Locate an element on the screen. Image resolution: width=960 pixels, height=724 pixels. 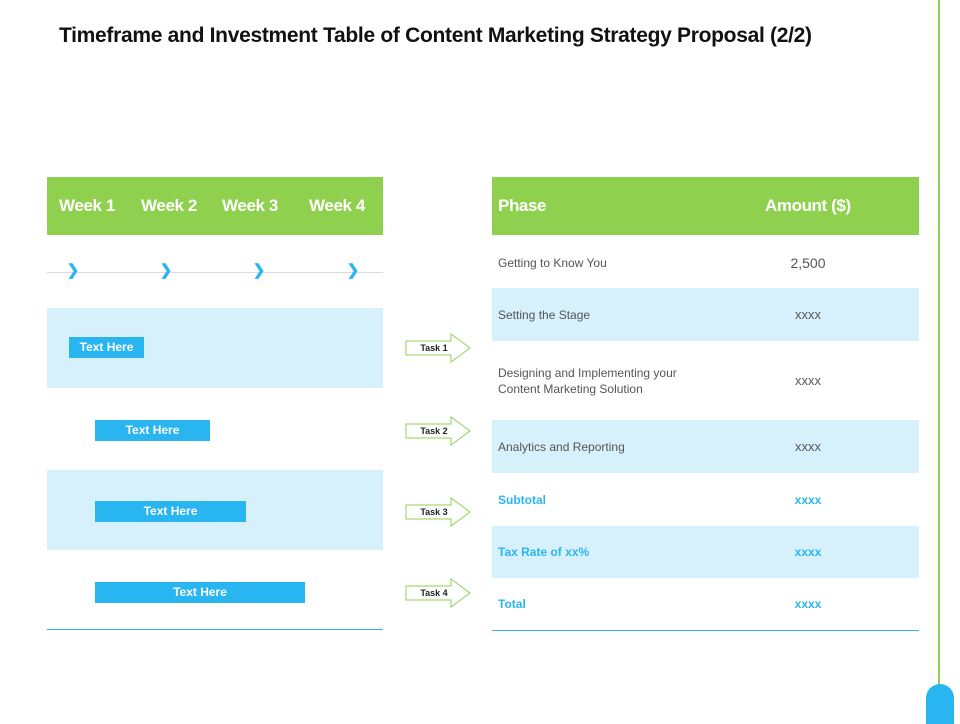
table-bottom-rule is located at coordinates (705, 630).